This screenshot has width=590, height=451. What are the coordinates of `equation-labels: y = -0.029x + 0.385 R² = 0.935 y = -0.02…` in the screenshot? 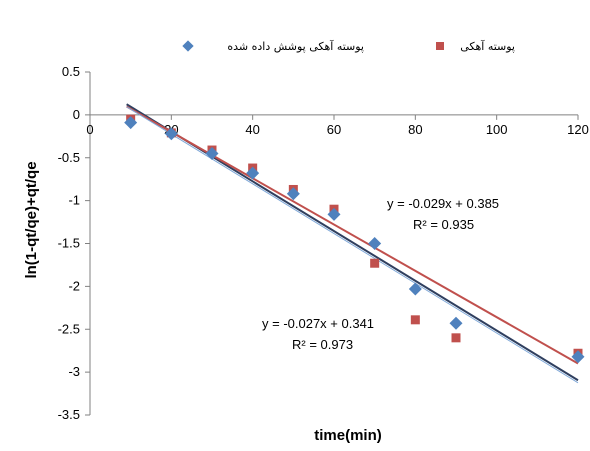 It's located at (380, 274).